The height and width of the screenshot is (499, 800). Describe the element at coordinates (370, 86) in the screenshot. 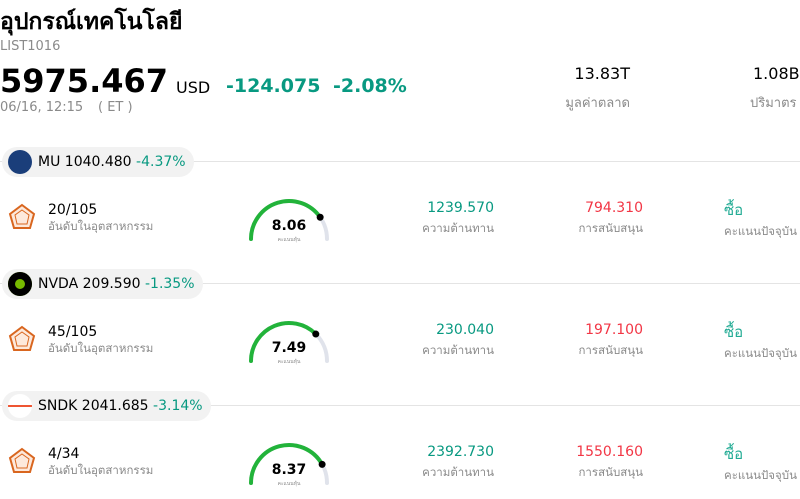

I see `change-pct: -2.08%` at that location.